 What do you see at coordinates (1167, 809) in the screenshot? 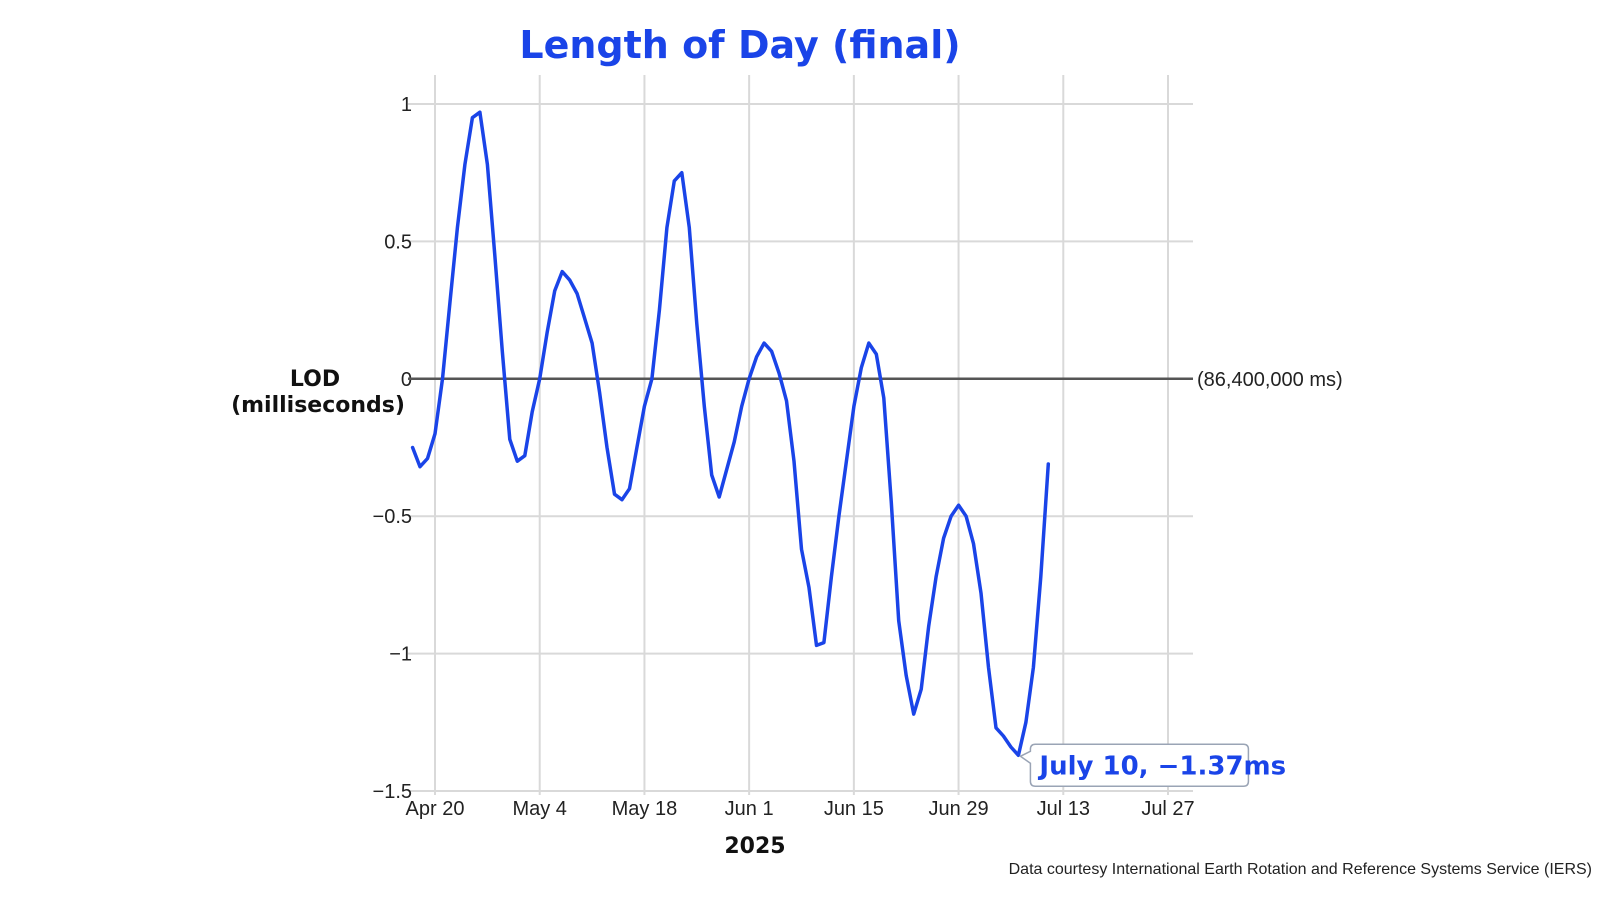
I see `x-tick-label: Jul 27` at bounding box center [1167, 809].